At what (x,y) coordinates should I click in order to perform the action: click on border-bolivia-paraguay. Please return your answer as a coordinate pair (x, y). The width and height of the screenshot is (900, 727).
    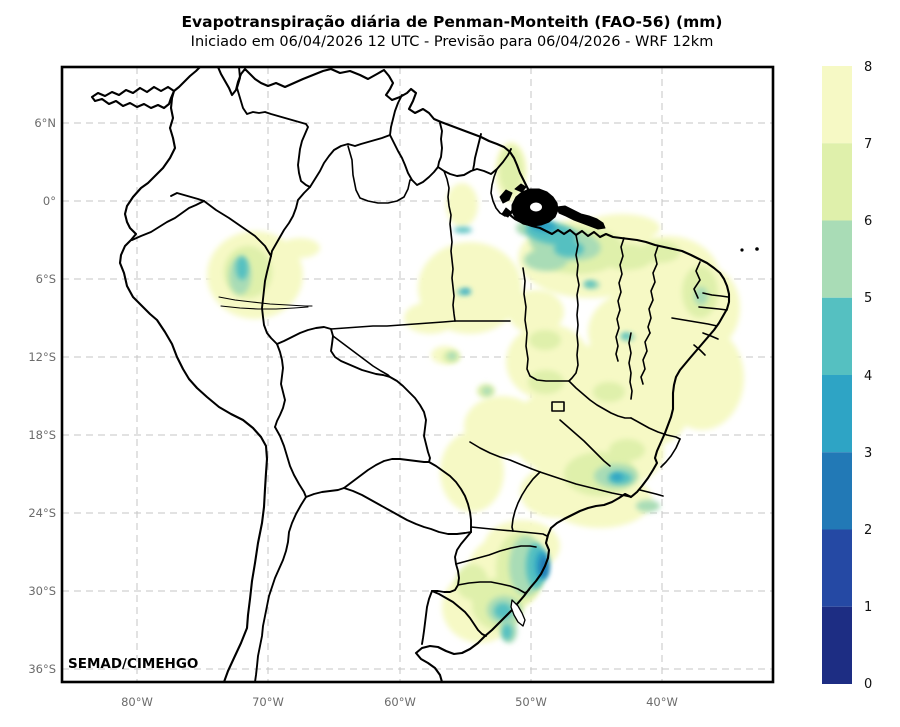
    Looking at the image, I should click on (386, 473).